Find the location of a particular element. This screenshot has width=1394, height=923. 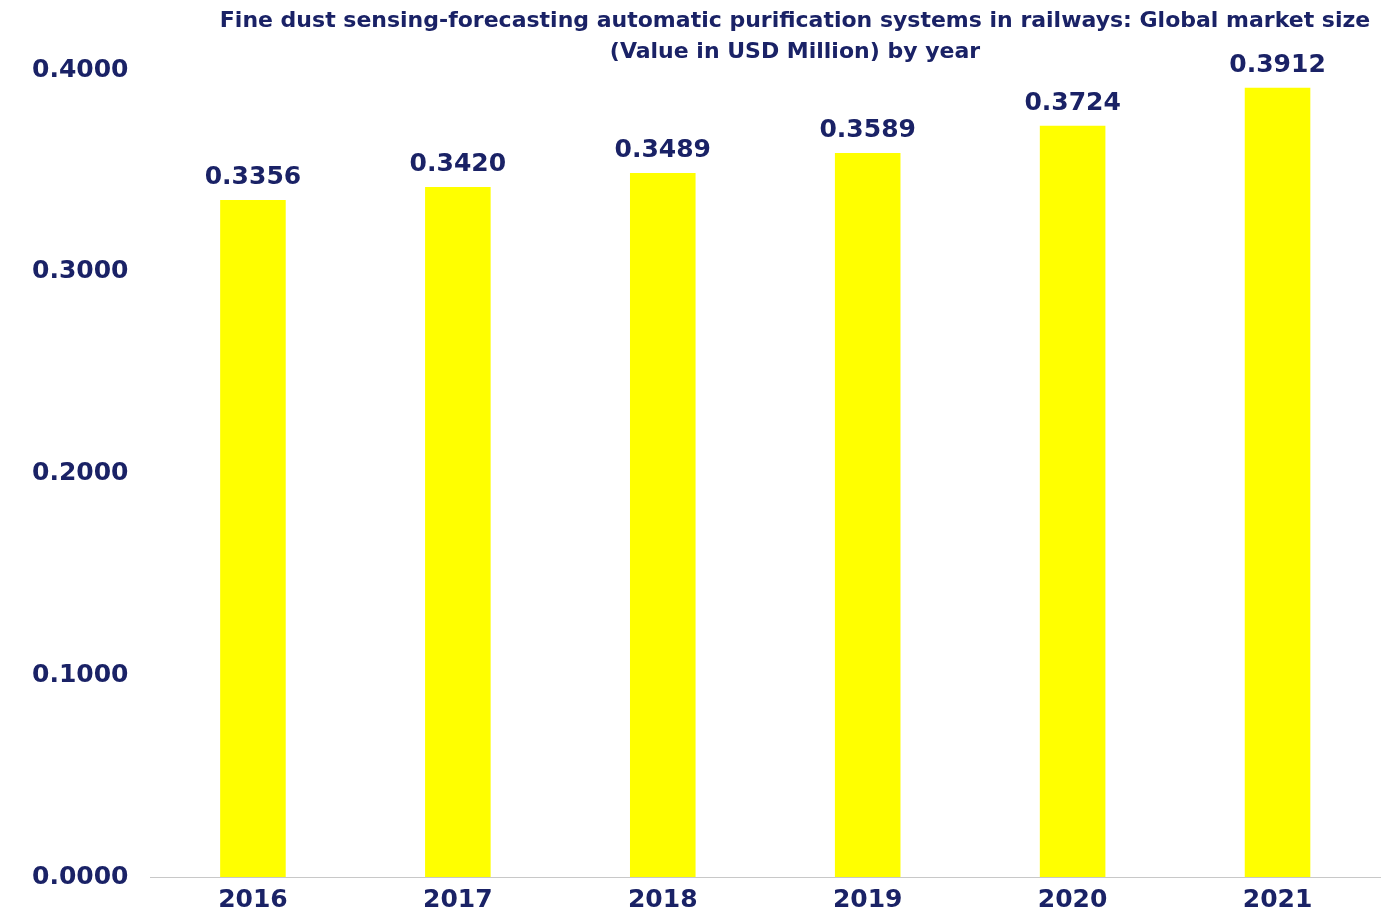

y-tick-label: 0.1000 is located at coordinates (80, 673).